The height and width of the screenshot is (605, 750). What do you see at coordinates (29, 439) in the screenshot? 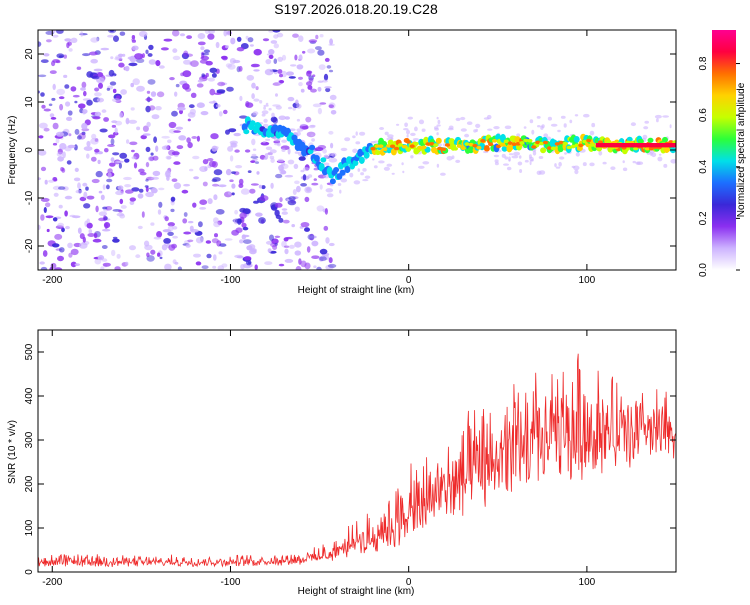
I see `y-tick-label: 300` at bounding box center [29, 439].